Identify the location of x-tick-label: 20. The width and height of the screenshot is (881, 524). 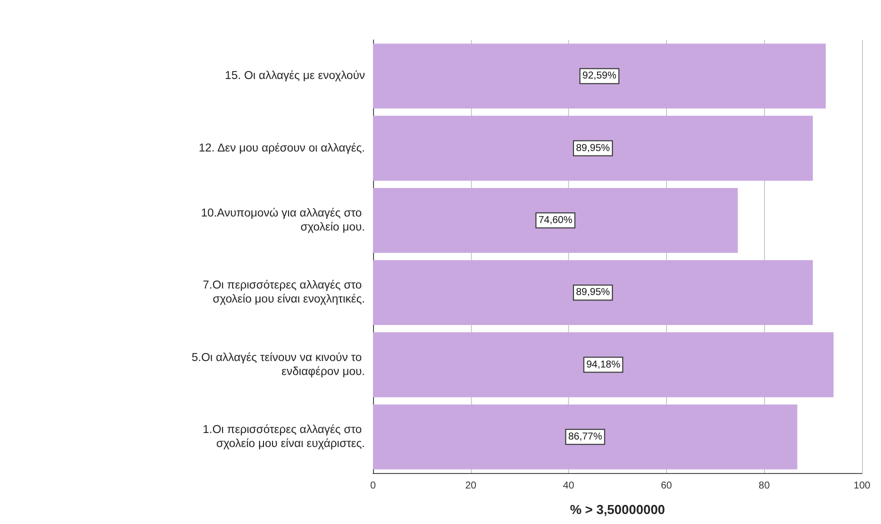
(471, 486).